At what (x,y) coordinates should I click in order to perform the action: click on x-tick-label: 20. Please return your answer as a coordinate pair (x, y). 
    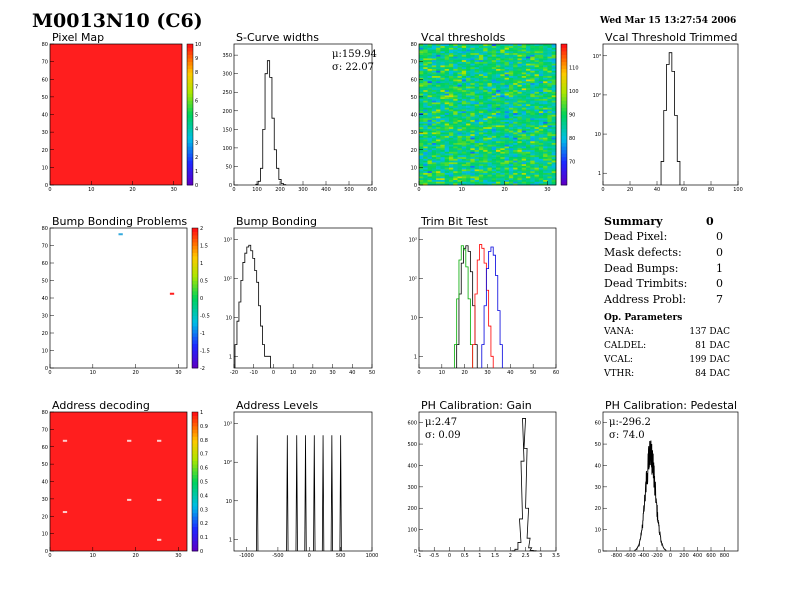
    Looking at the image, I should click on (135, 373).